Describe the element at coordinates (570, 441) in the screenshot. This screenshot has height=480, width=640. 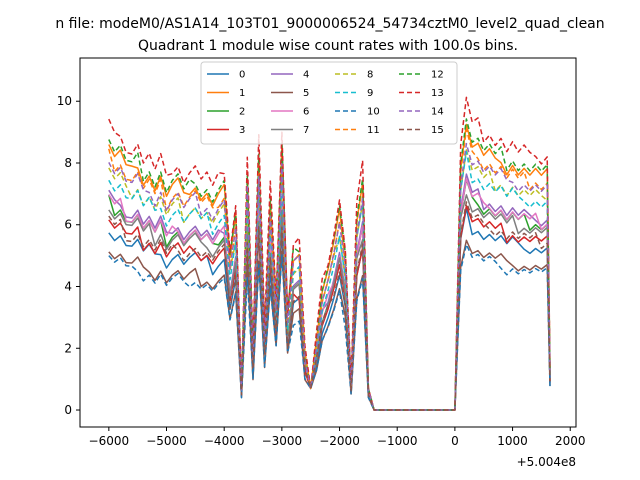
I see `x-tick-label: 2000` at that location.